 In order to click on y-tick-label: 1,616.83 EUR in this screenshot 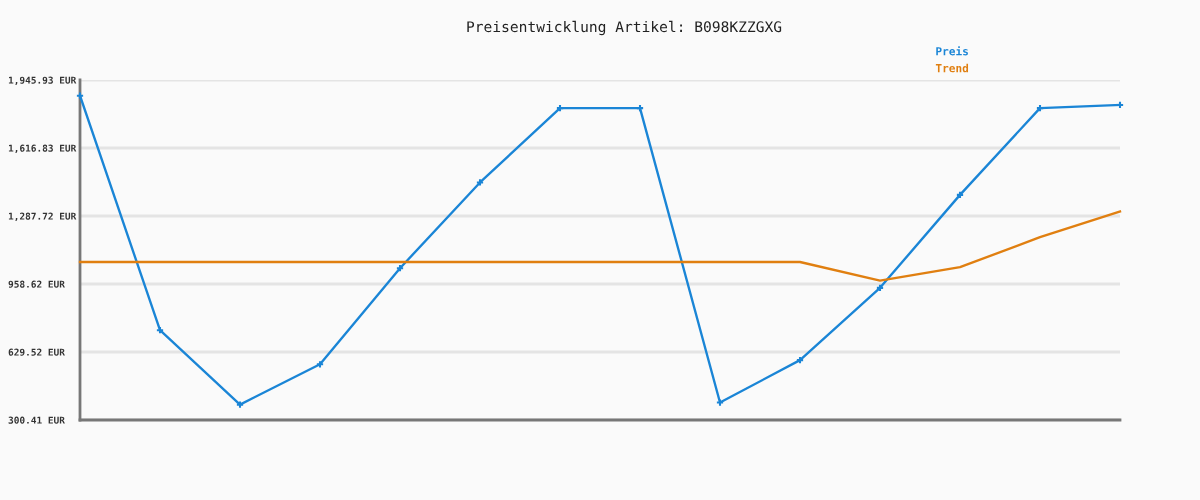, I will do `click(42, 148)`.